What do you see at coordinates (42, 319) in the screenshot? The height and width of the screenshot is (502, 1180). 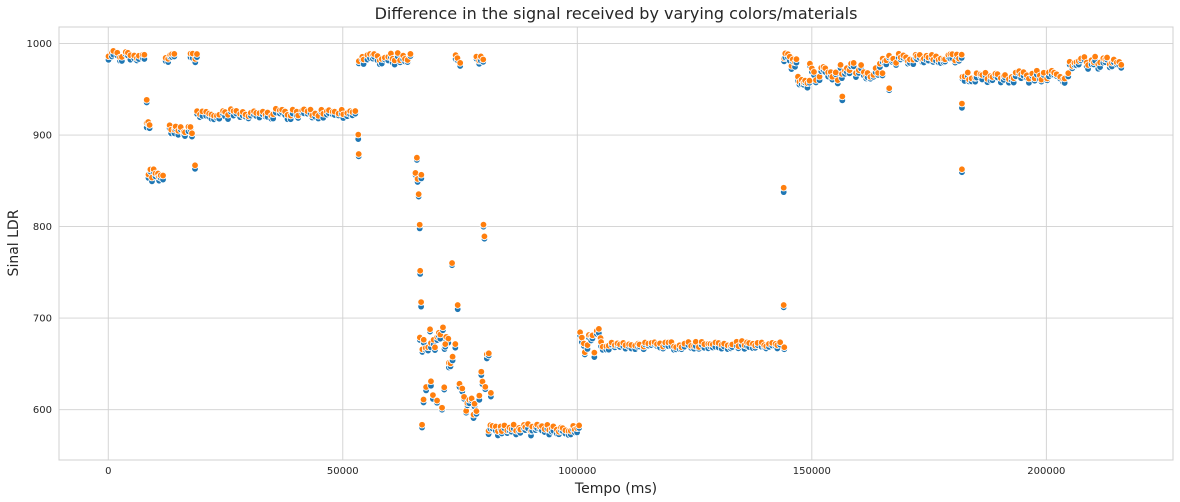 I see `y-tick-label: 700` at bounding box center [42, 319].